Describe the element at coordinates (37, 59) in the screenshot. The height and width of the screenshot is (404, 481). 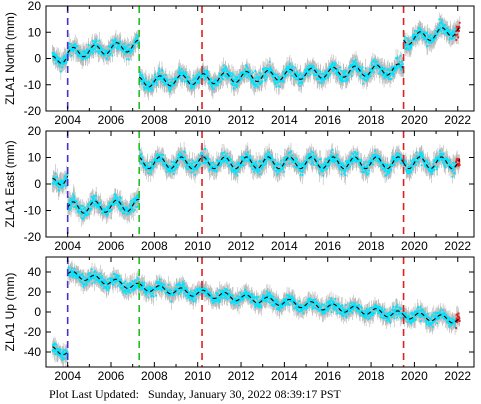
I see `y-tick-label: 0` at that location.